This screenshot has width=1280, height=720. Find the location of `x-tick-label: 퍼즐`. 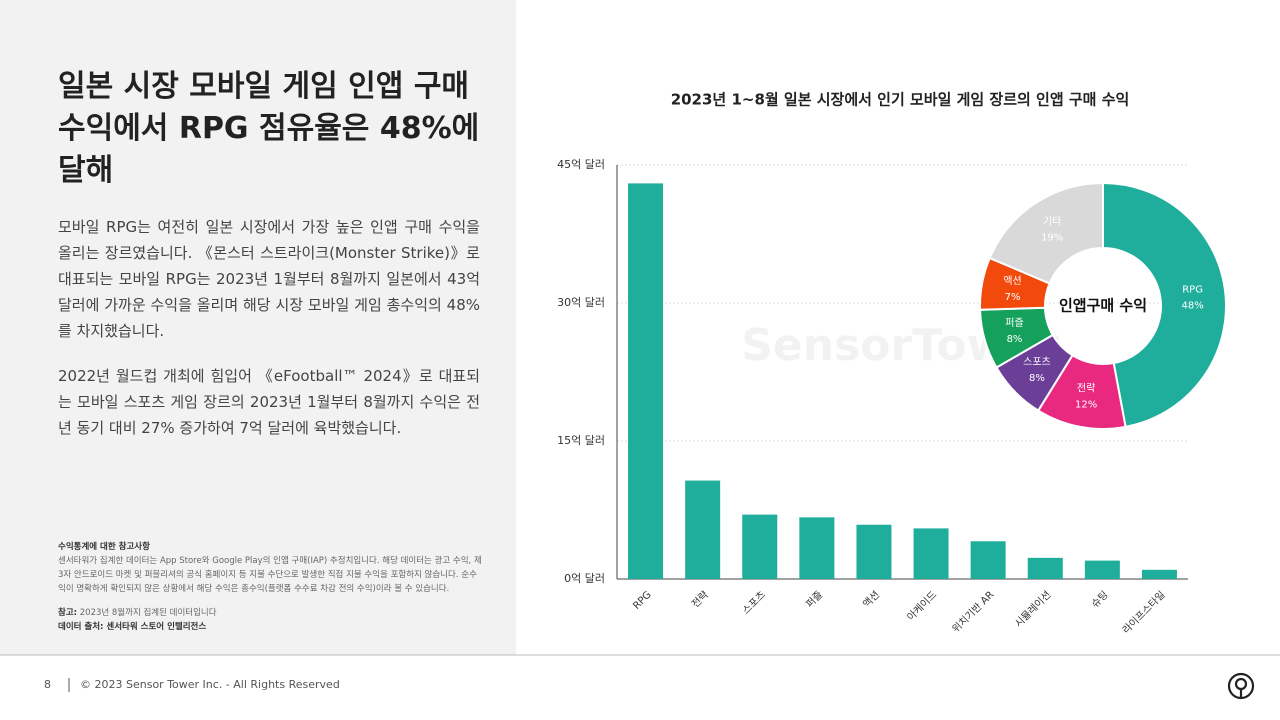

x-tick-label: 퍼즐 is located at coordinates (815, 600).